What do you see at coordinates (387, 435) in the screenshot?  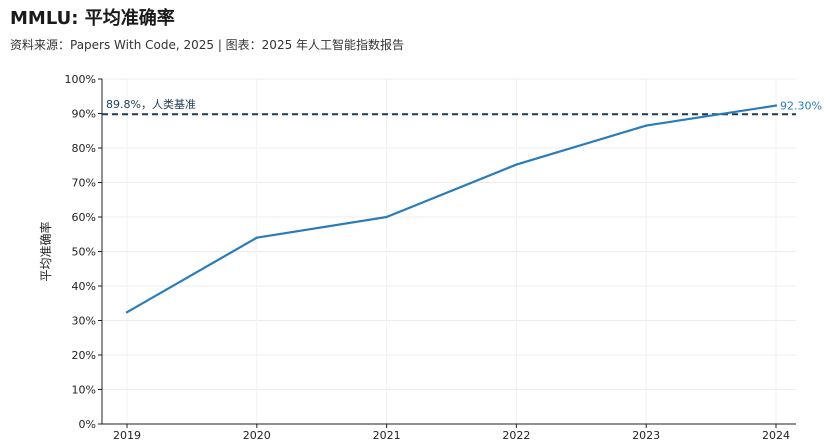 I see `x-tick-label: 2021` at bounding box center [387, 435].